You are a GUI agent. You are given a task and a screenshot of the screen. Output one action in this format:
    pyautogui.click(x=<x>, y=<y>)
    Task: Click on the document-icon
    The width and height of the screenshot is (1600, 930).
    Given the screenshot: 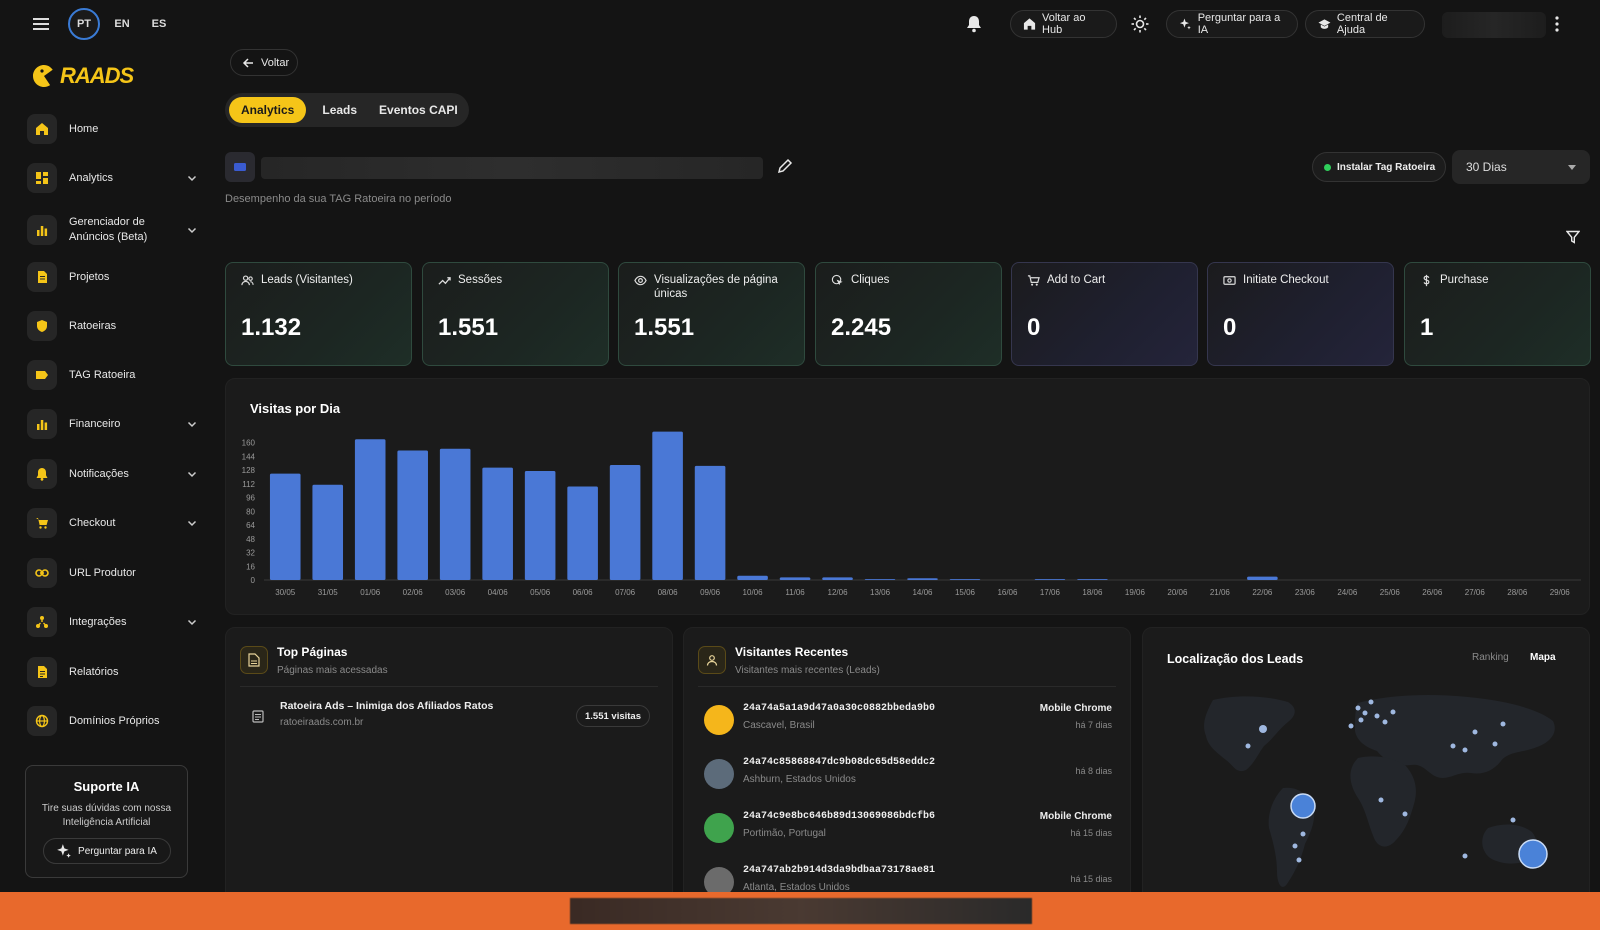 What is the action you would take?
    pyautogui.click(x=254, y=660)
    